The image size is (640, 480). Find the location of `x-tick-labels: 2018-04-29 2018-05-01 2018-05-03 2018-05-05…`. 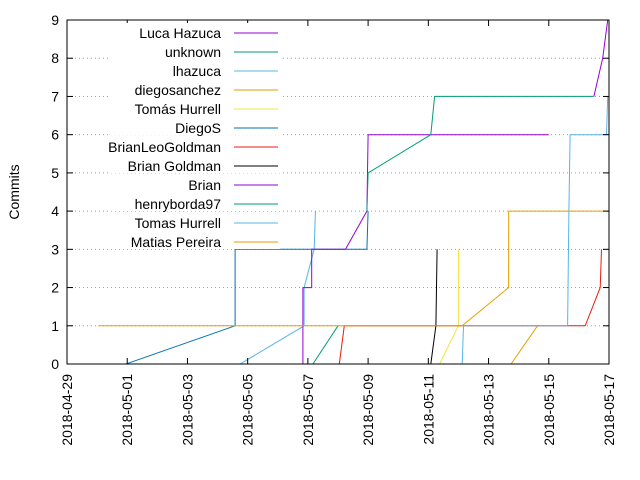

x-tick-labels: 2018-04-29 2018-05-01 2018-05-03 2018-05-05… is located at coordinates (338, 410).